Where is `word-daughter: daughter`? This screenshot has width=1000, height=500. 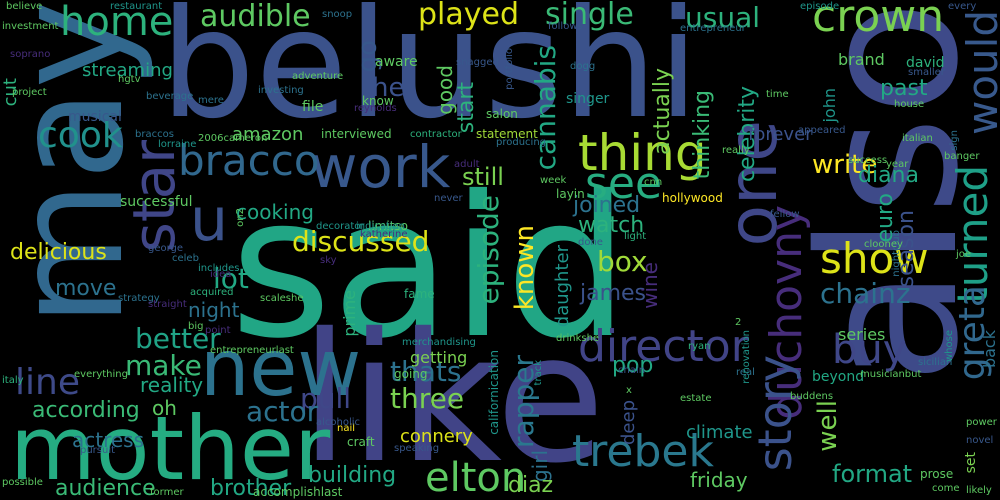
word-daughter: daughter is located at coordinates (562, 286).